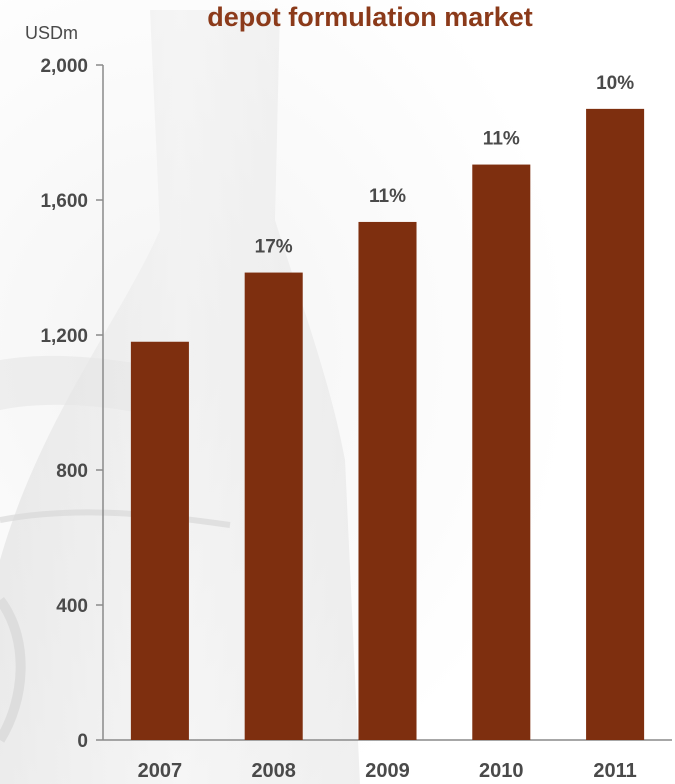  I want to click on bar-2011, so click(615, 424).